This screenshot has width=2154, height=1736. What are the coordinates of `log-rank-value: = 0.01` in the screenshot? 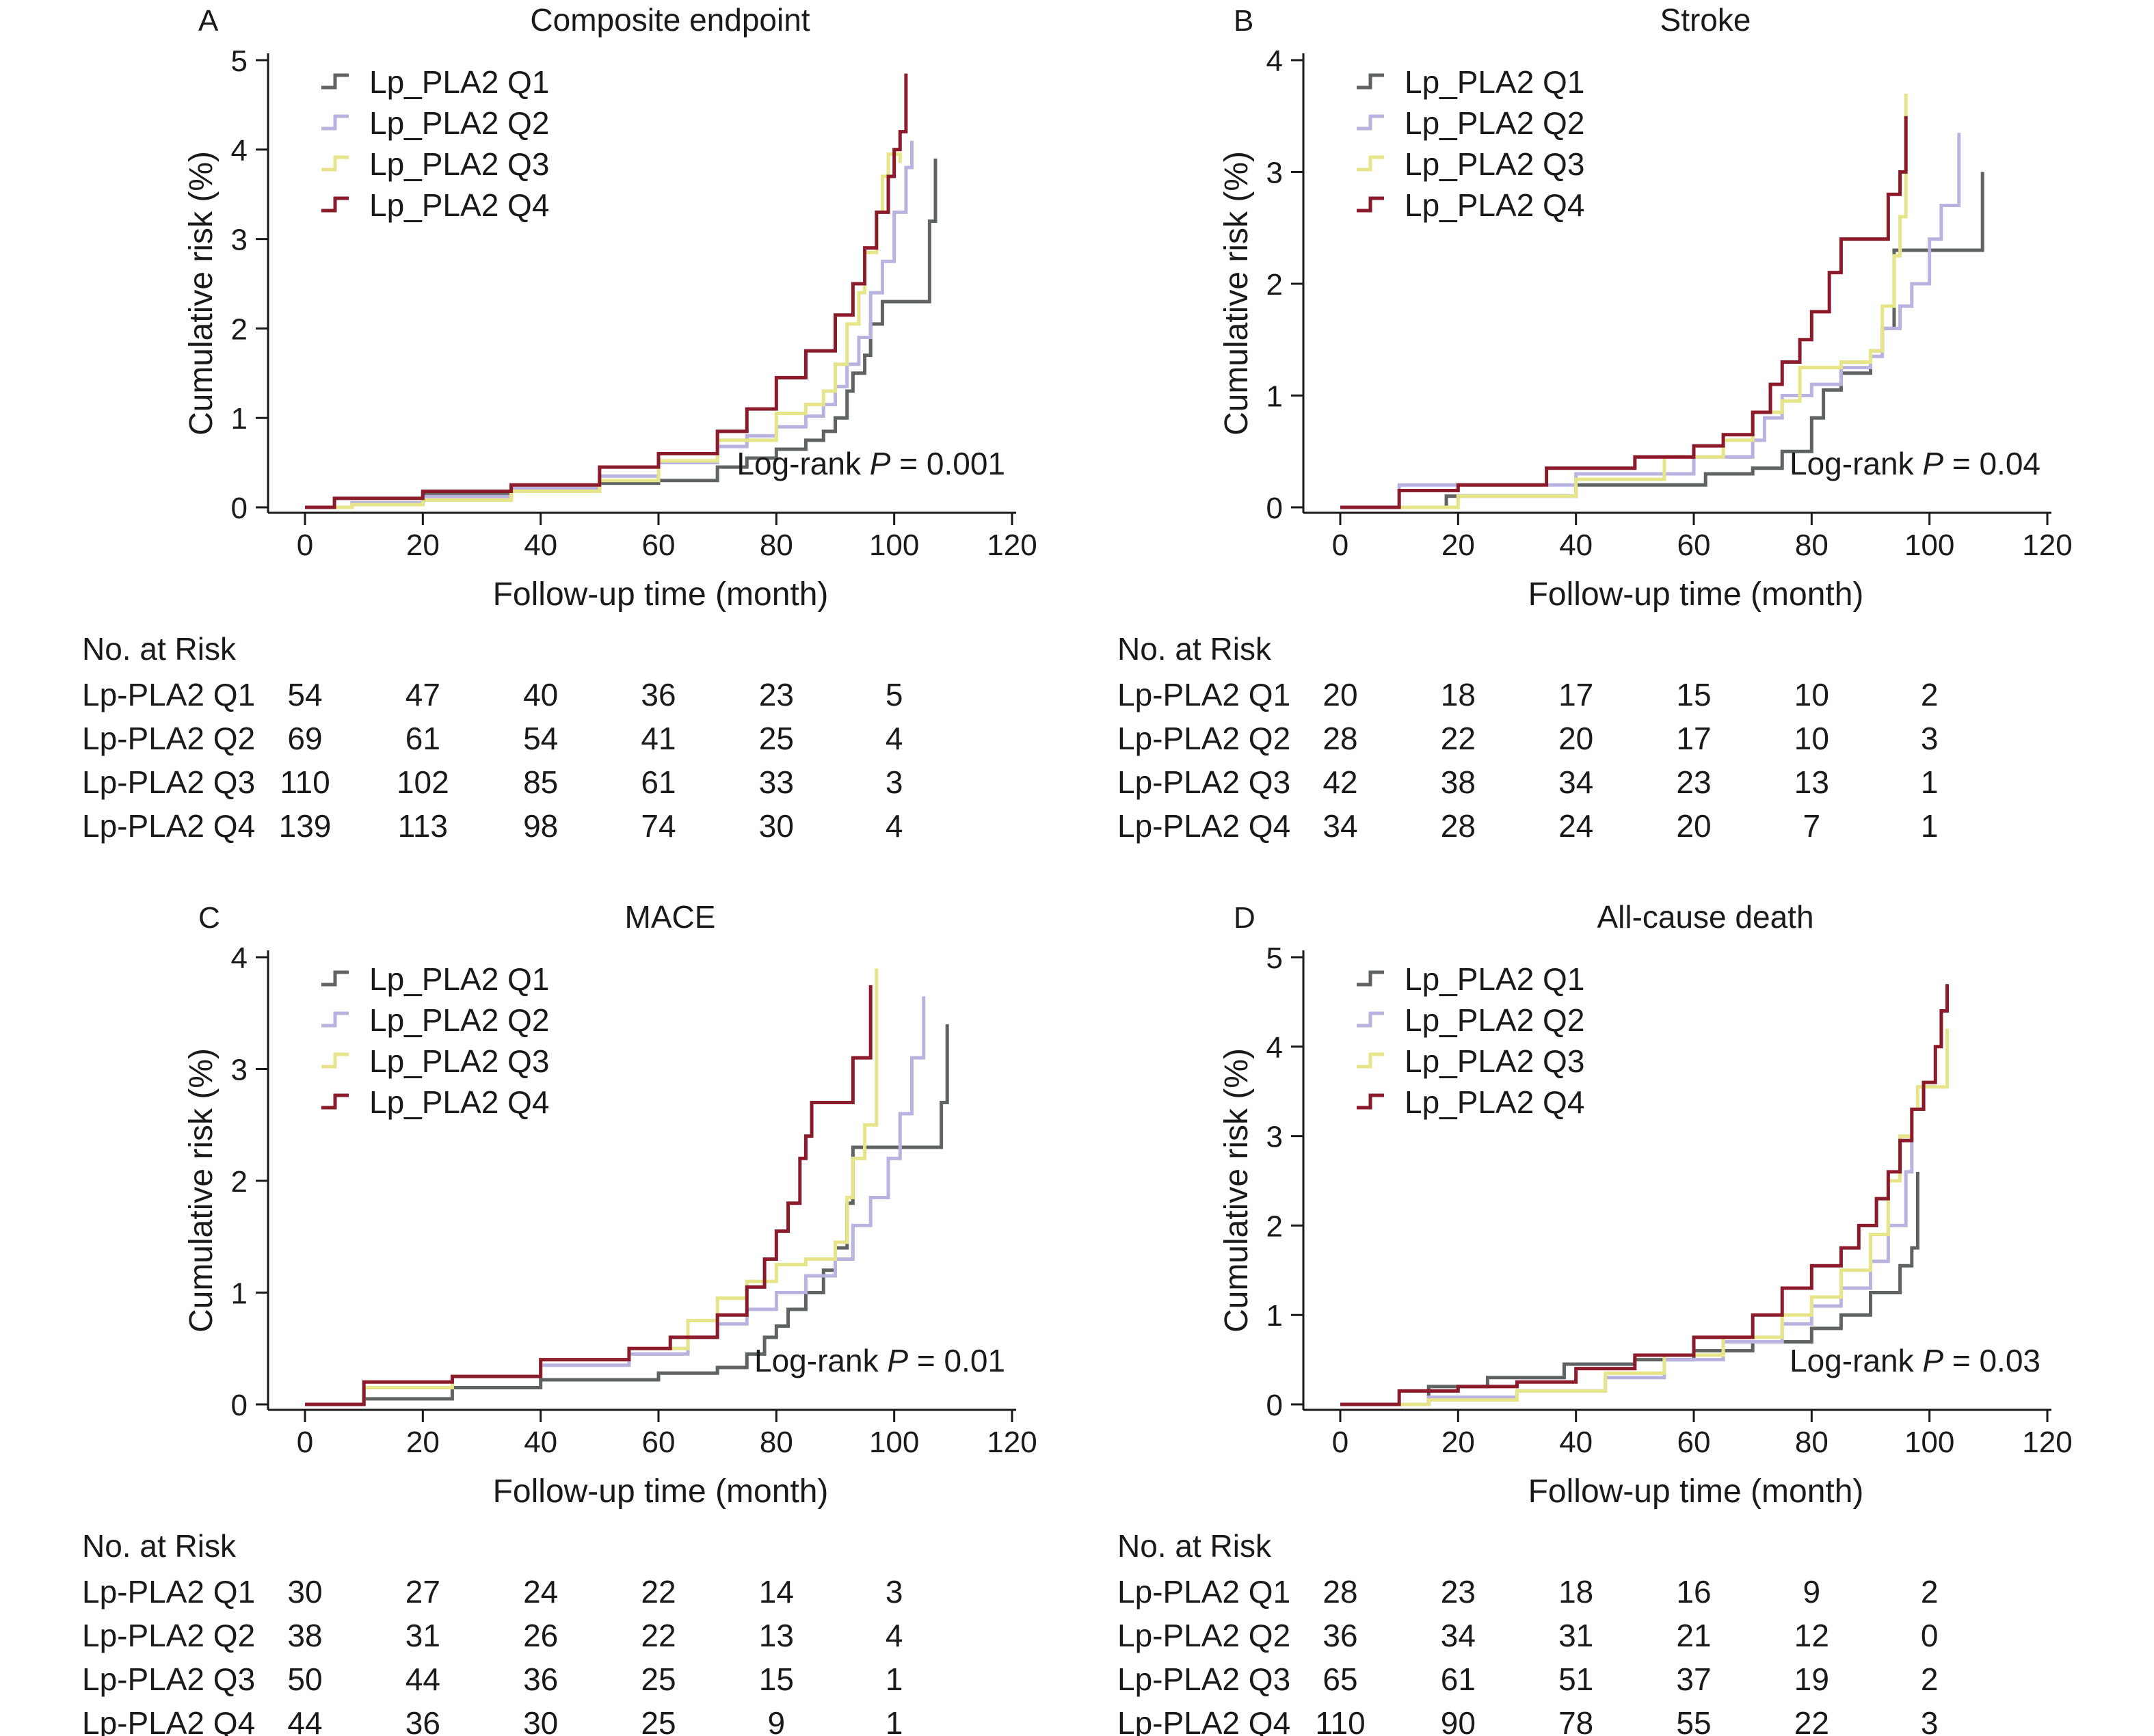 It's located at (956, 1360).